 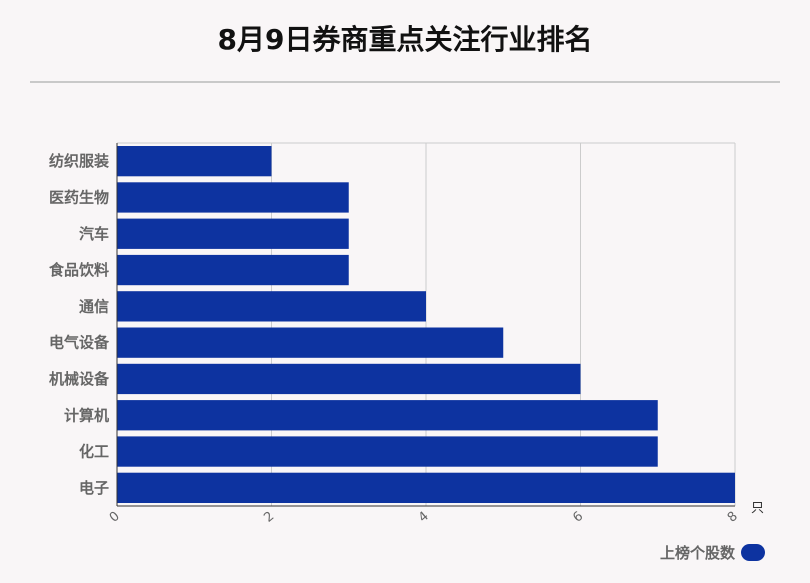 What do you see at coordinates (79, 270) in the screenshot?
I see `category-label: 食品饮料` at bounding box center [79, 270].